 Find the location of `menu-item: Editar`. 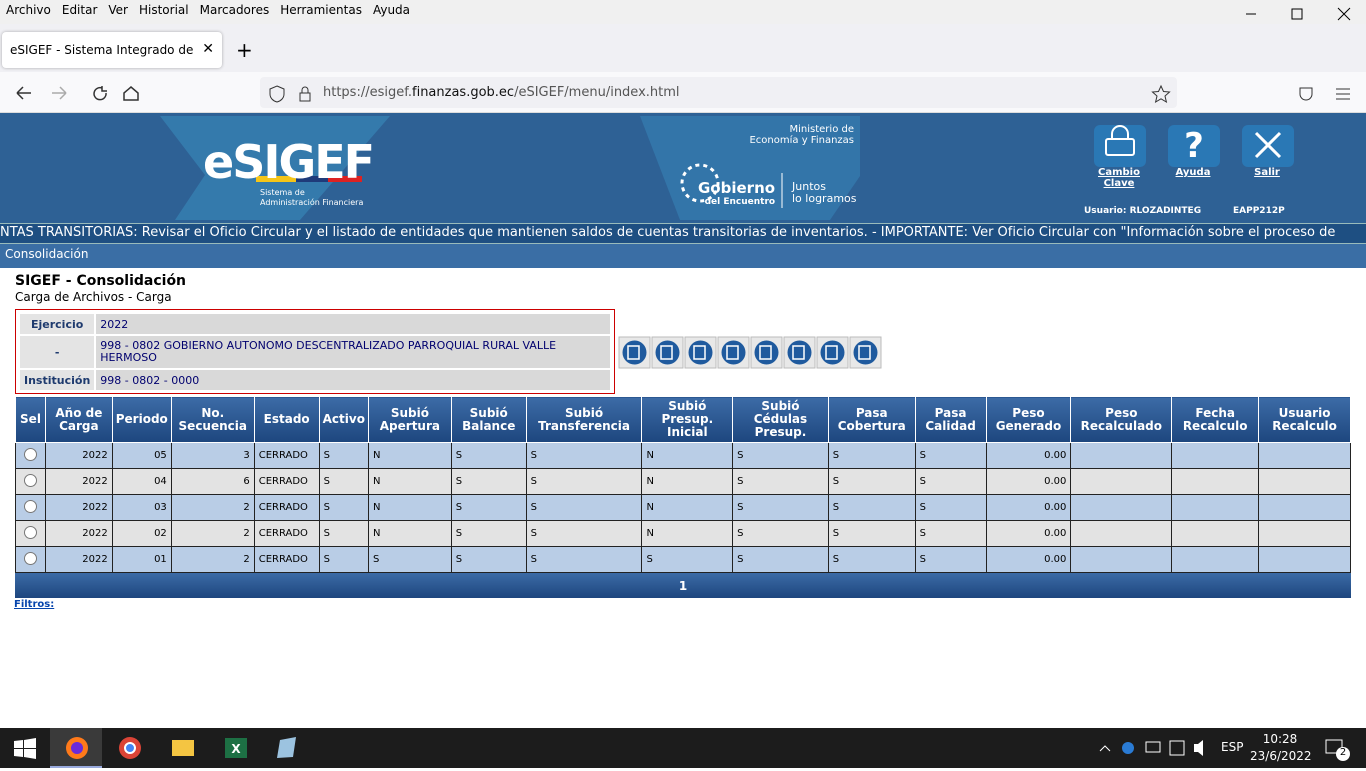

menu-item: Editar is located at coordinates (79, 10).